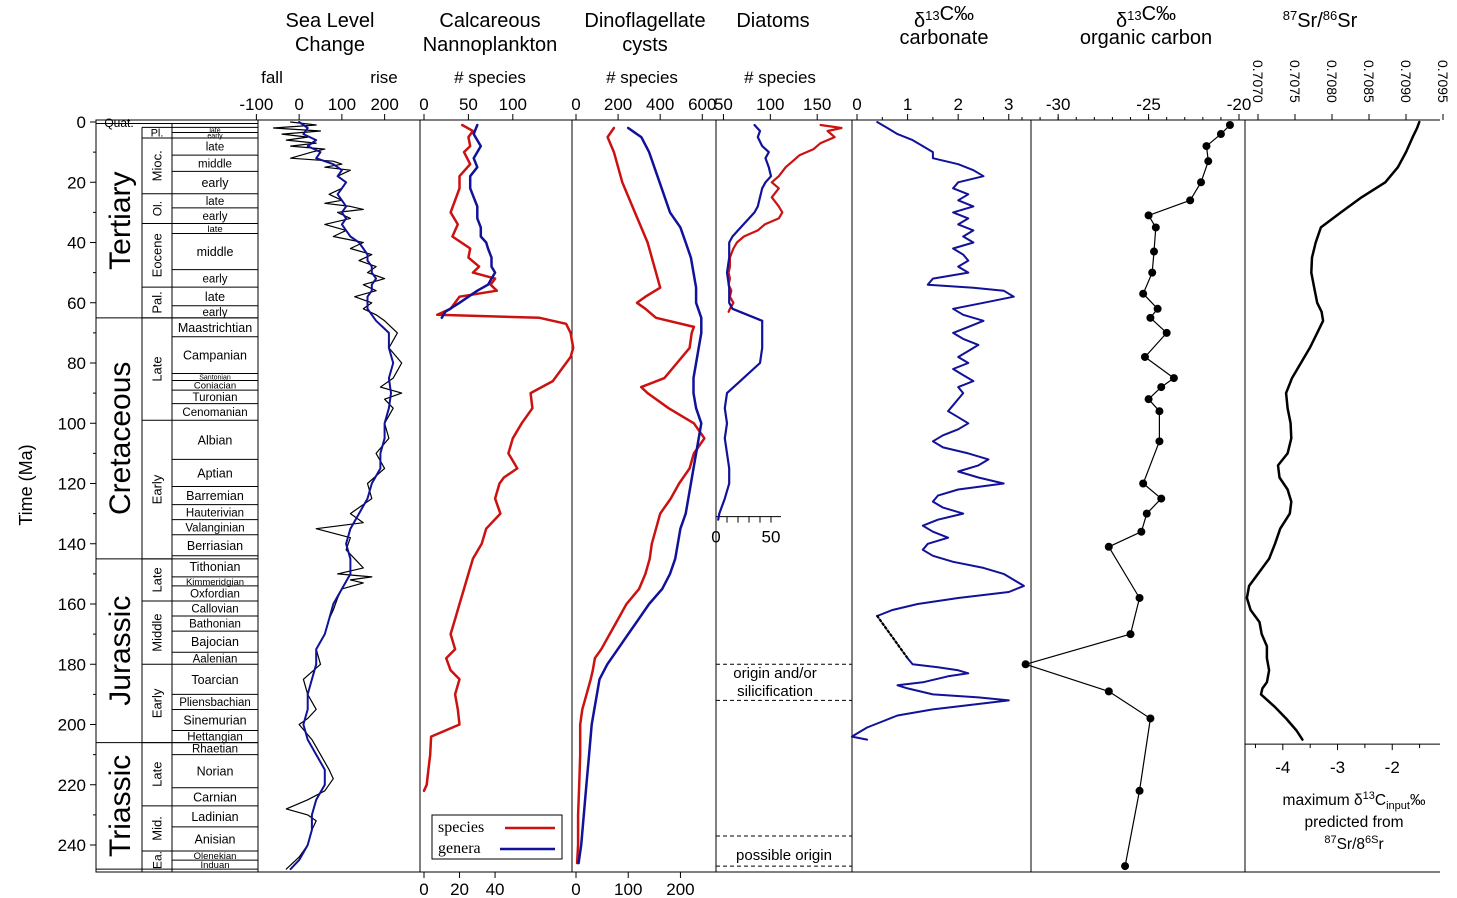  Describe the element at coordinates (214, 610) in the screenshot. I see `stage-label: Callovian` at that location.